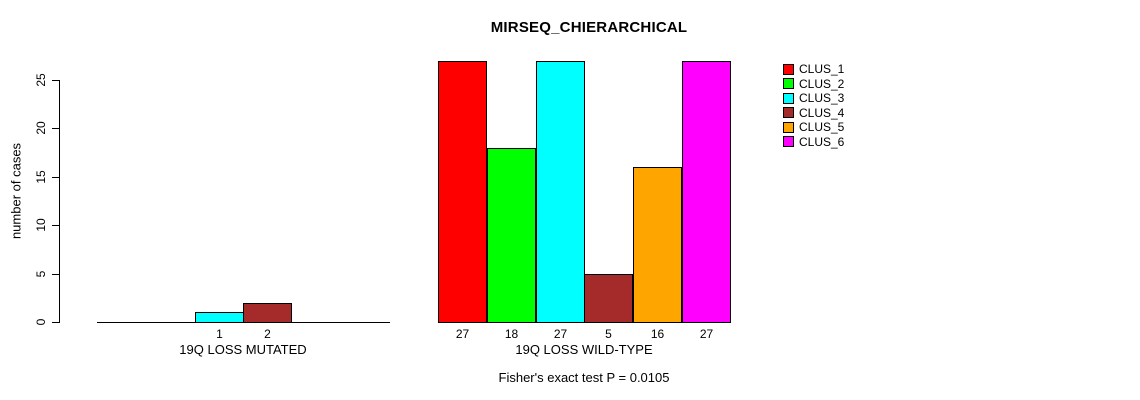 This screenshot has width=1140, height=400. Describe the element at coordinates (608, 334) in the screenshot. I see `bar-value-label: 5` at that location.